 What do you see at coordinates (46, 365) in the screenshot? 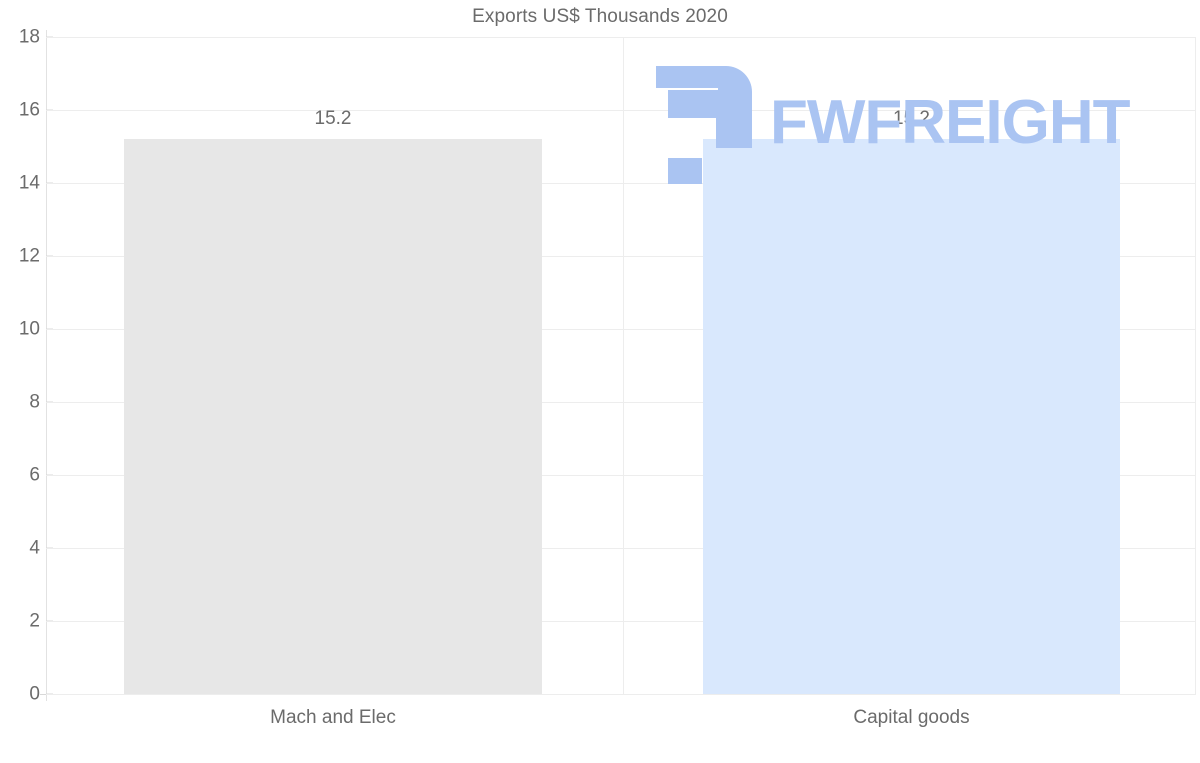
I see `y-axis-line` at bounding box center [46, 365].